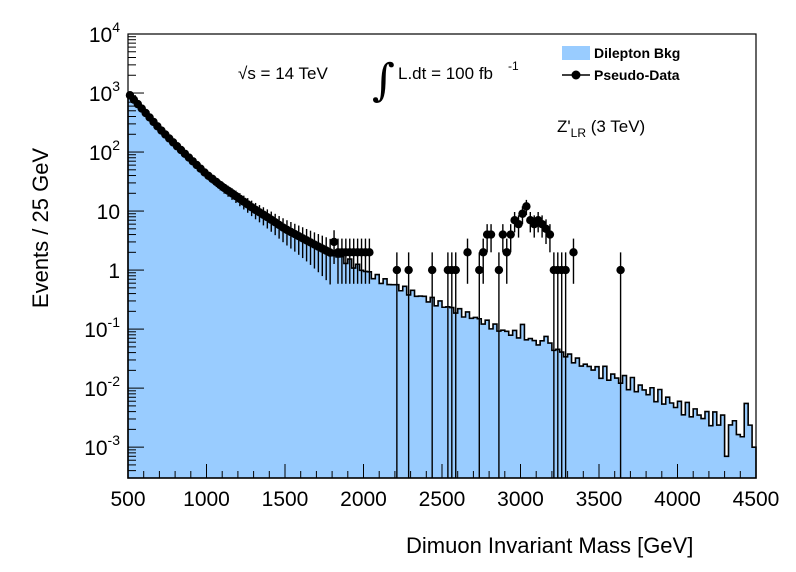 This screenshot has height=572, width=796. Describe the element at coordinates (756, 499) in the screenshot. I see `x-tick-label: 4500` at that location.